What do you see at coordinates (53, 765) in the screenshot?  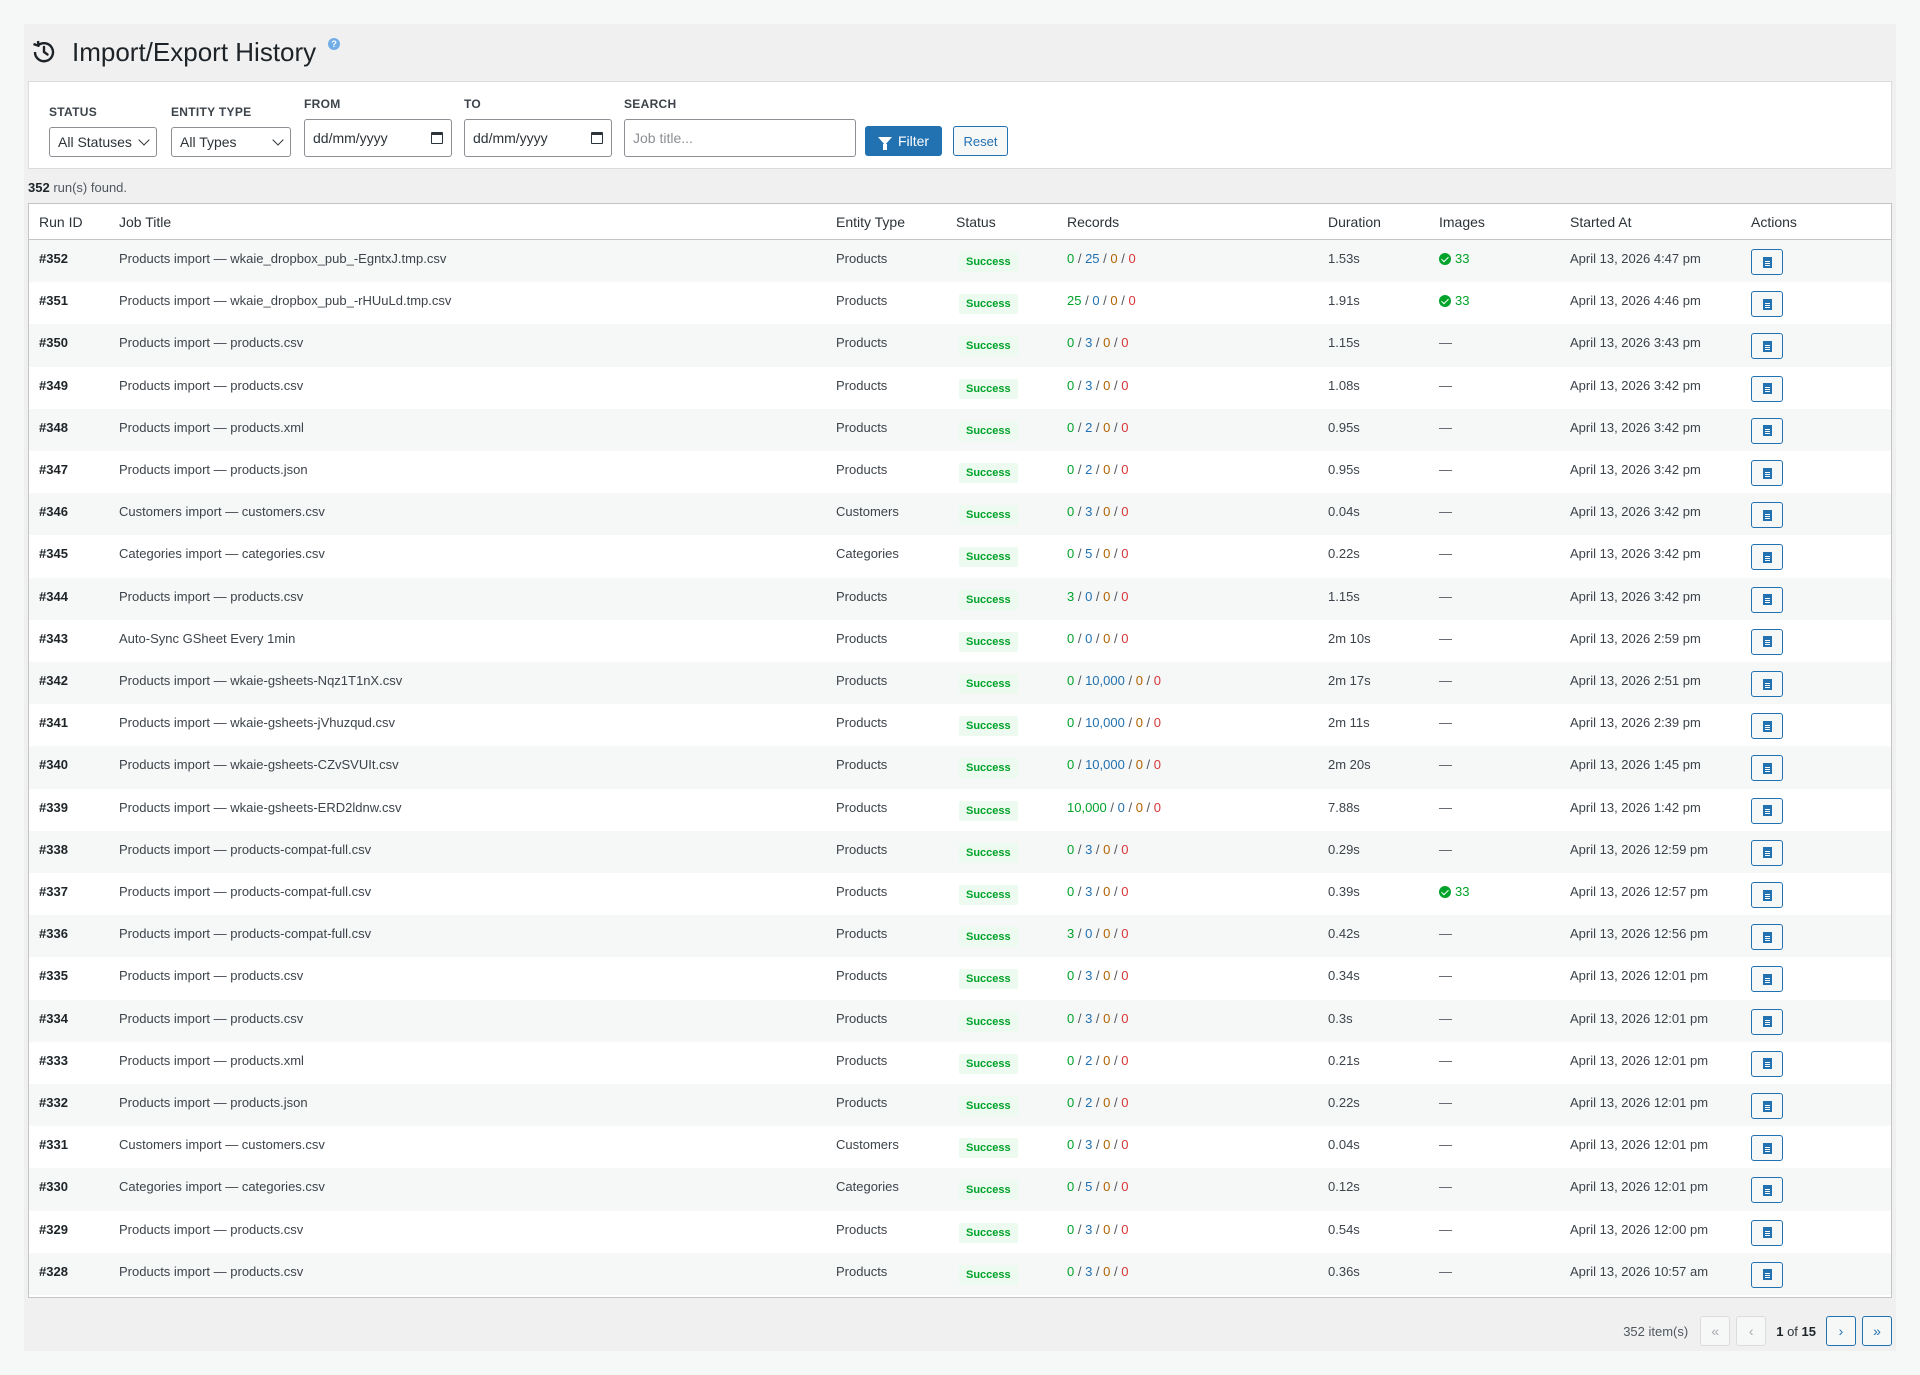 I see `run-id: #340` at bounding box center [53, 765].